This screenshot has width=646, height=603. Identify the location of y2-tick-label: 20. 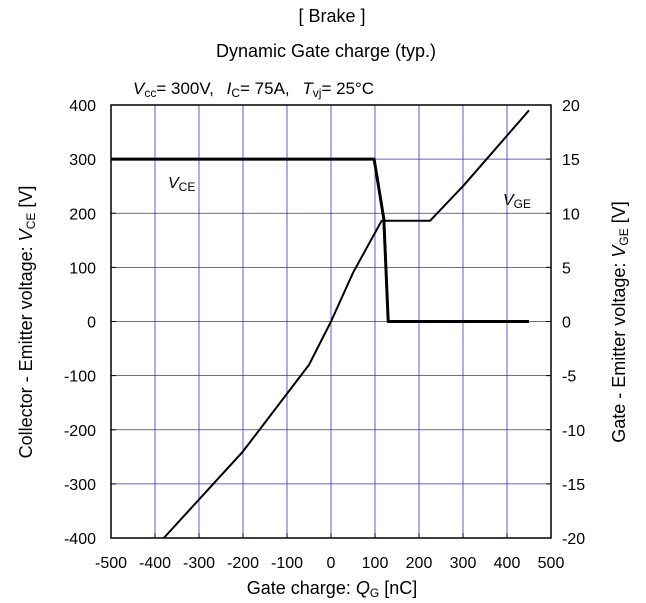
(571, 106).